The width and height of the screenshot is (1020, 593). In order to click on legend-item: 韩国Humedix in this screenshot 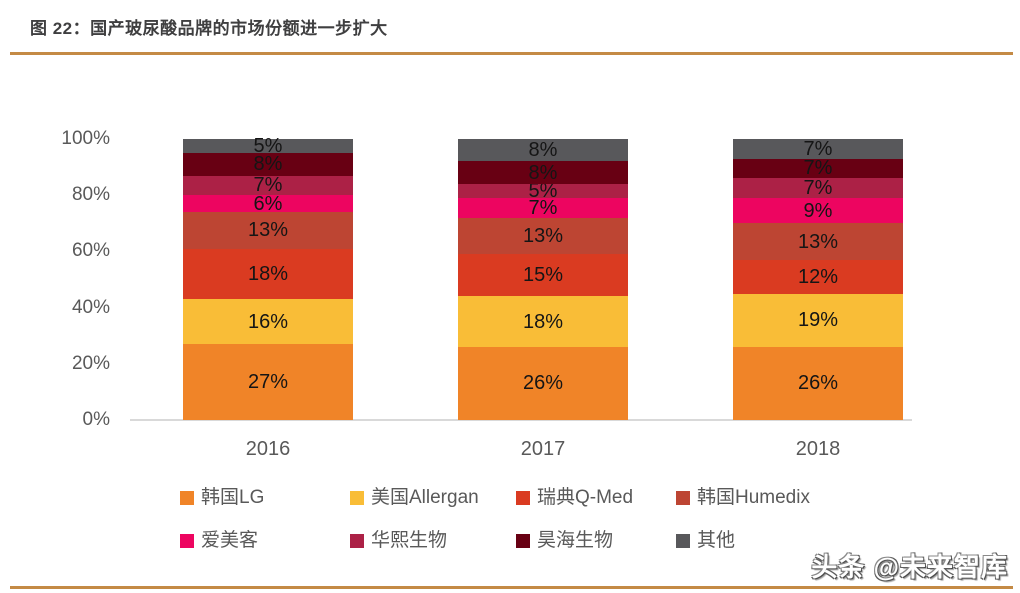, I will do `click(743, 495)`.